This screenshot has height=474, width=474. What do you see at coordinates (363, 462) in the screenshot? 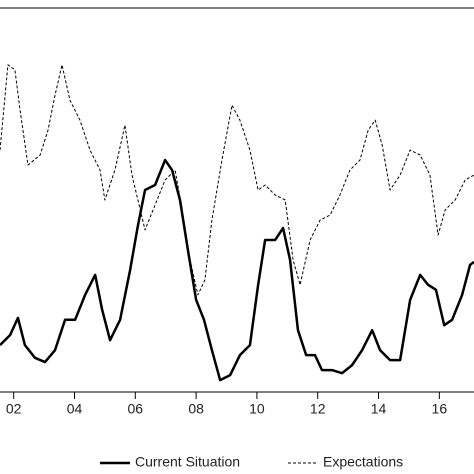
I see `legend-label: Expectations` at bounding box center [363, 462].